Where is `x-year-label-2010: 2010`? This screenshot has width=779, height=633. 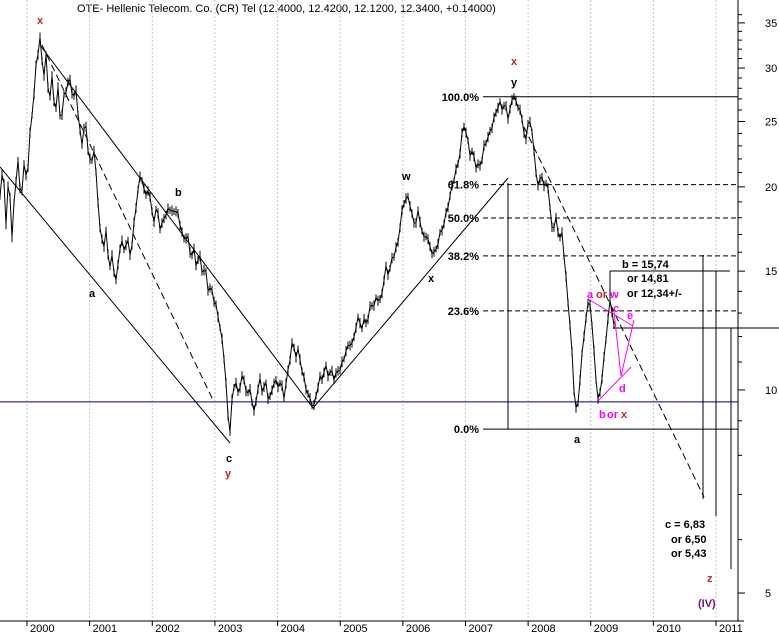 x-year-label-2010: 2010 is located at coordinates (668, 628).